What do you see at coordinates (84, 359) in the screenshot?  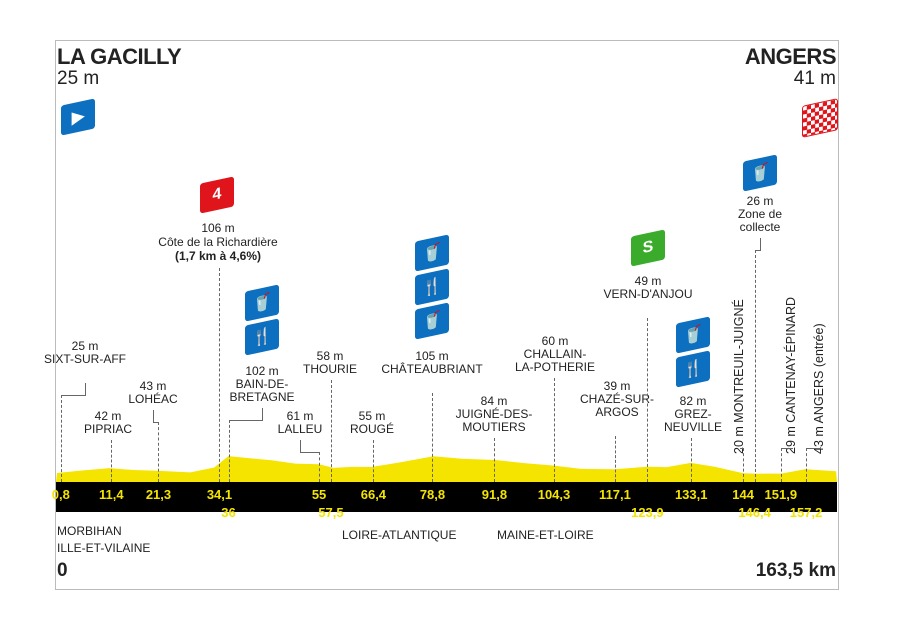 I see `waypoint-name: SIXT-SUR-AFF` at bounding box center [84, 359].